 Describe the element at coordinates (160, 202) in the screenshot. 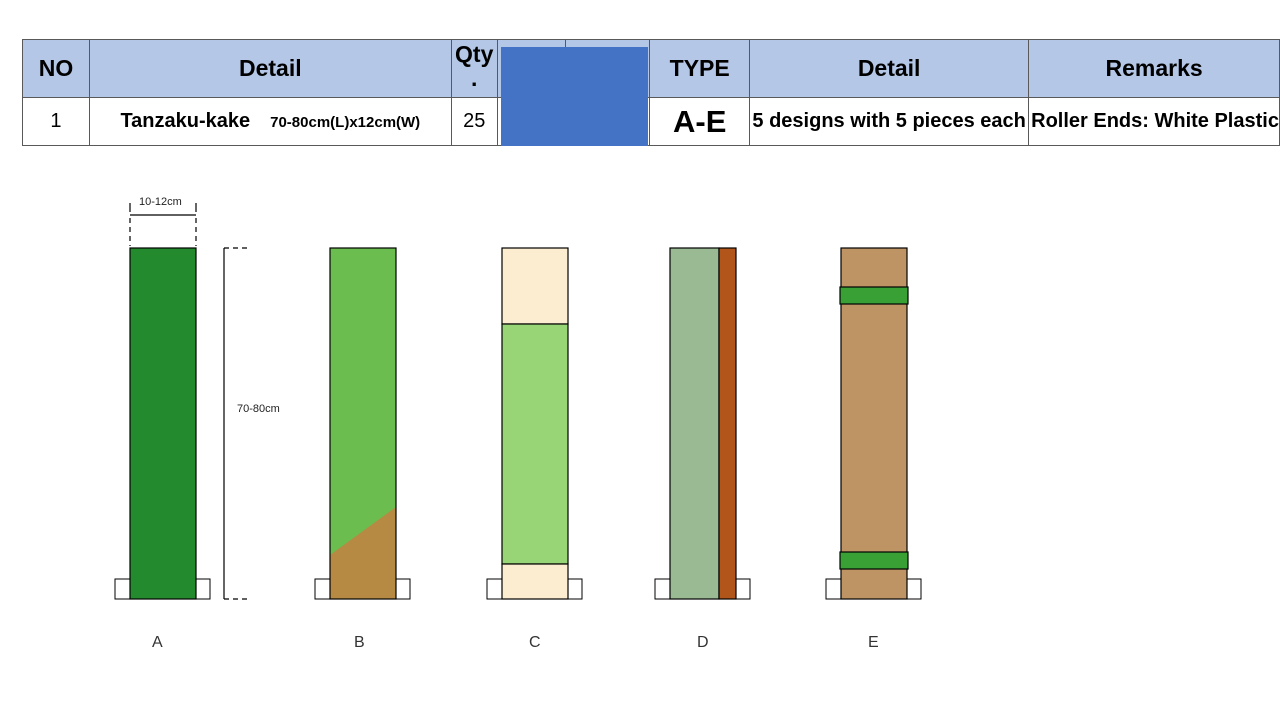

I see `width-label: 10-12cm` at that location.